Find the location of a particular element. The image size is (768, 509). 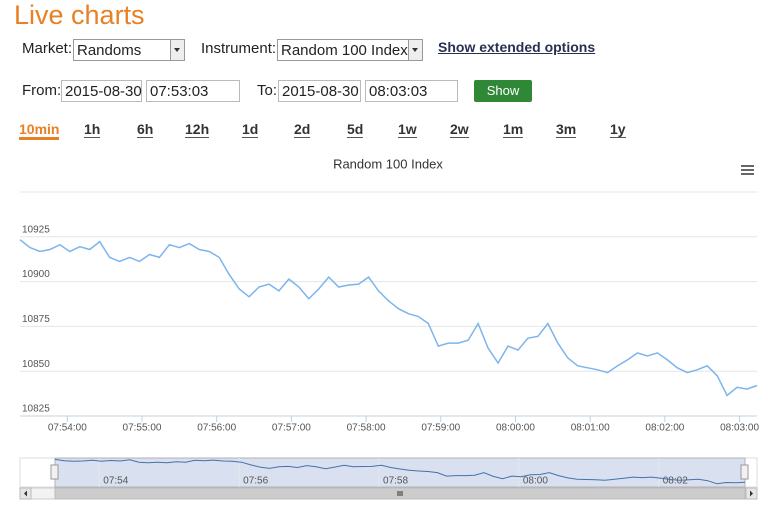

x-tick-label: 07:57:00 is located at coordinates (291, 428).